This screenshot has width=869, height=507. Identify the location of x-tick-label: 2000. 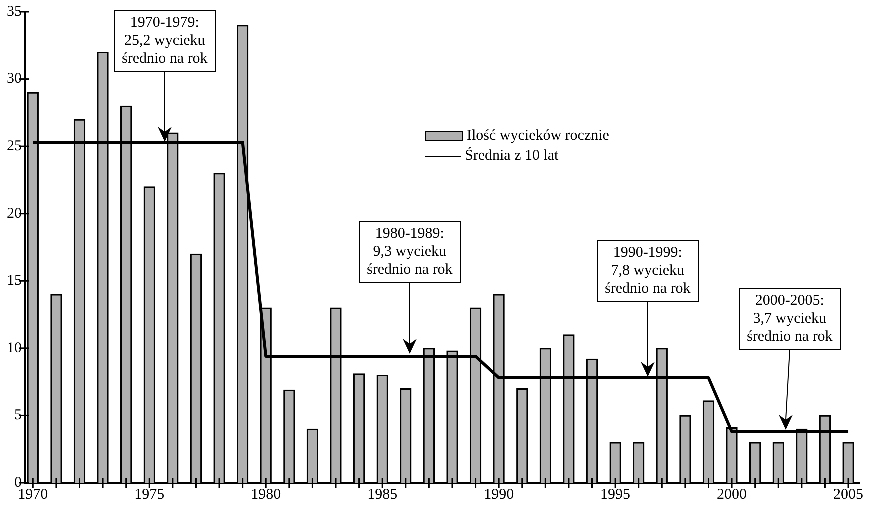
(732, 494).